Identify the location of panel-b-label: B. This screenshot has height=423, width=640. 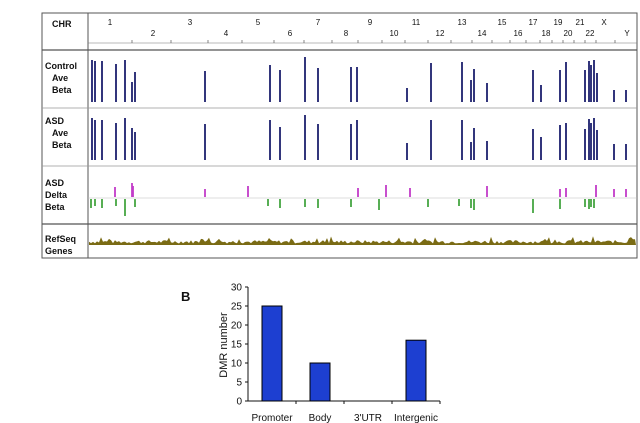
(185, 296).